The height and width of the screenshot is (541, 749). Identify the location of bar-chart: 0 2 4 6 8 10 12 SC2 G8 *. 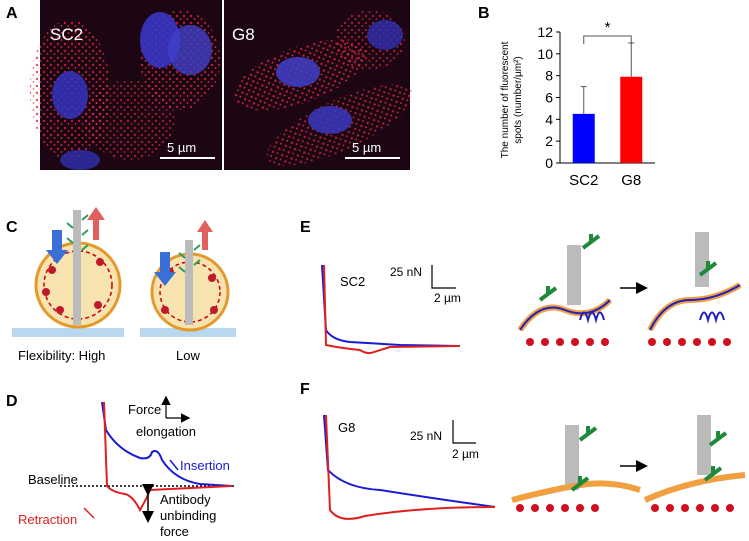
(596, 104).